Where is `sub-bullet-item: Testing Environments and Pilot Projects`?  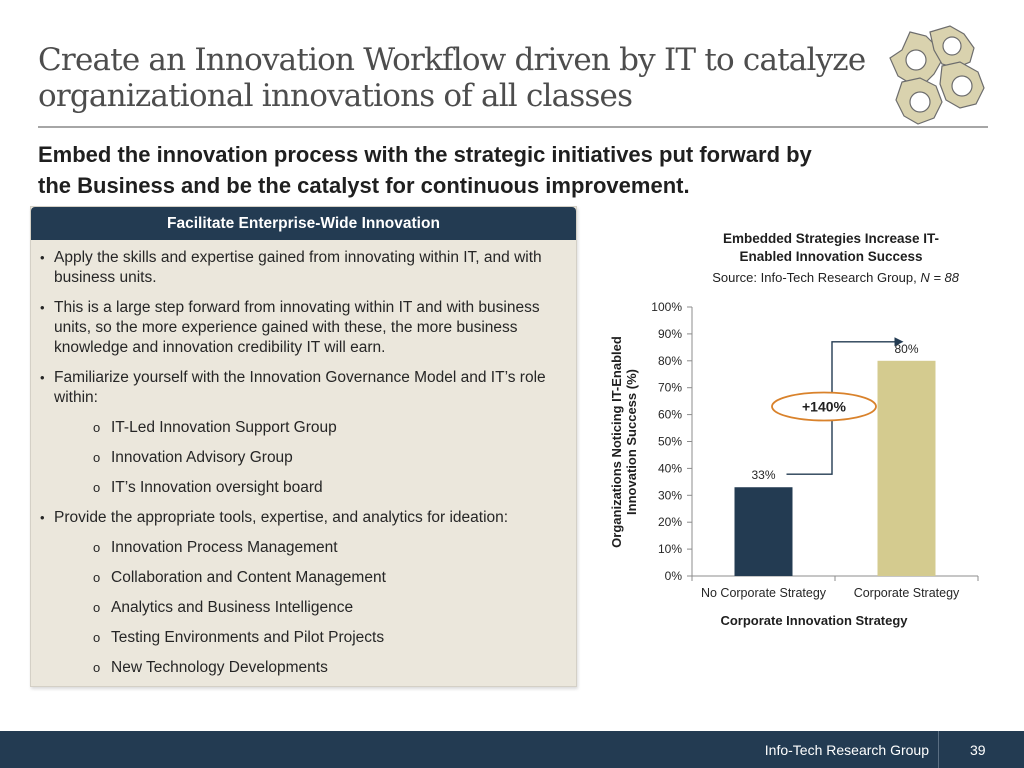
sub-bullet-item: Testing Environments and Pilot Projects is located at coordinates (300, 638).